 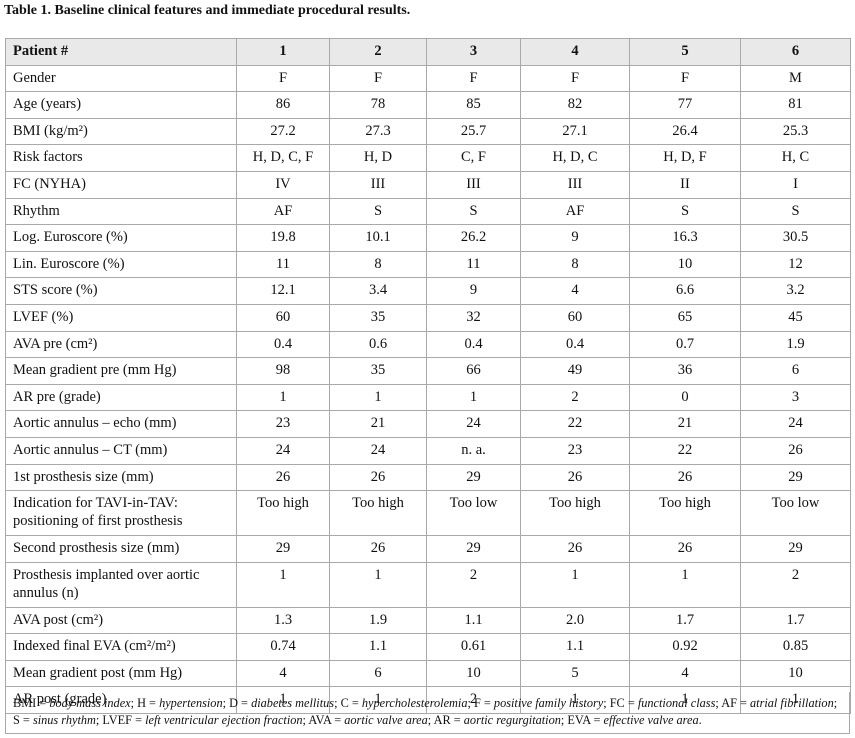 What do you see at coordinates (700, 720) in the screenshot?
I see `footnote-abbreviation: .` at bounding box center [700, 720].